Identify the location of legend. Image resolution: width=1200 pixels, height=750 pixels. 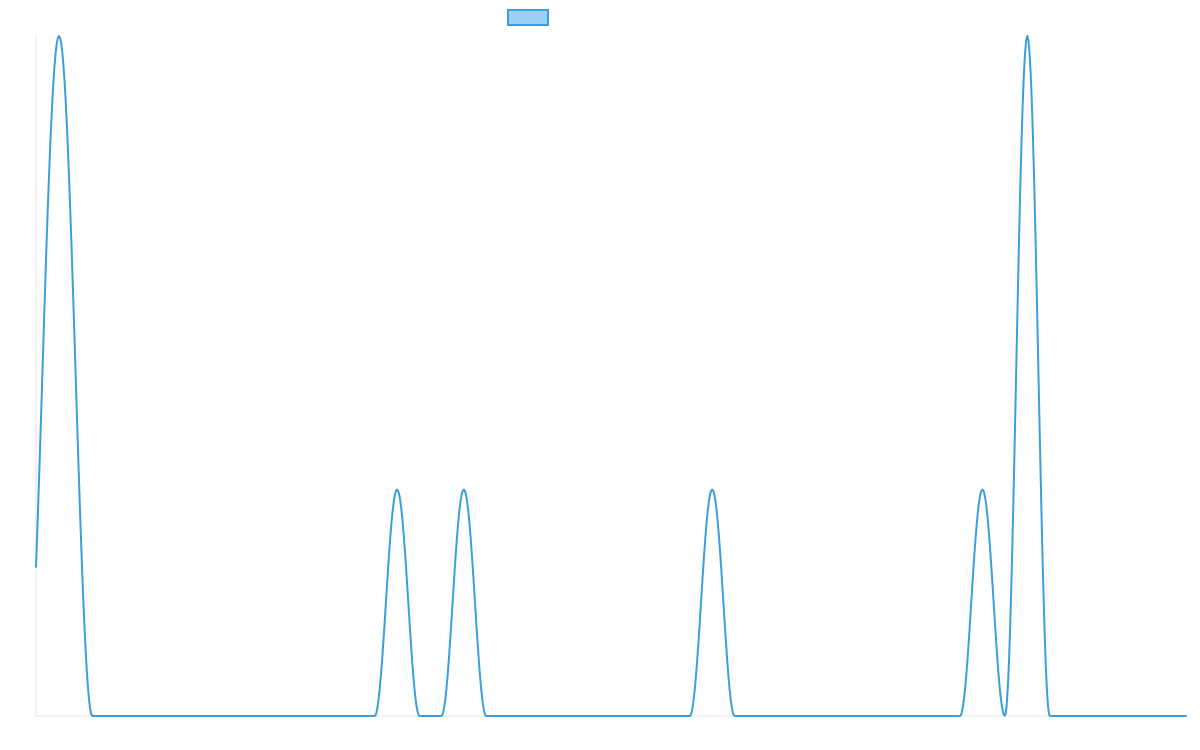
(528, 17).